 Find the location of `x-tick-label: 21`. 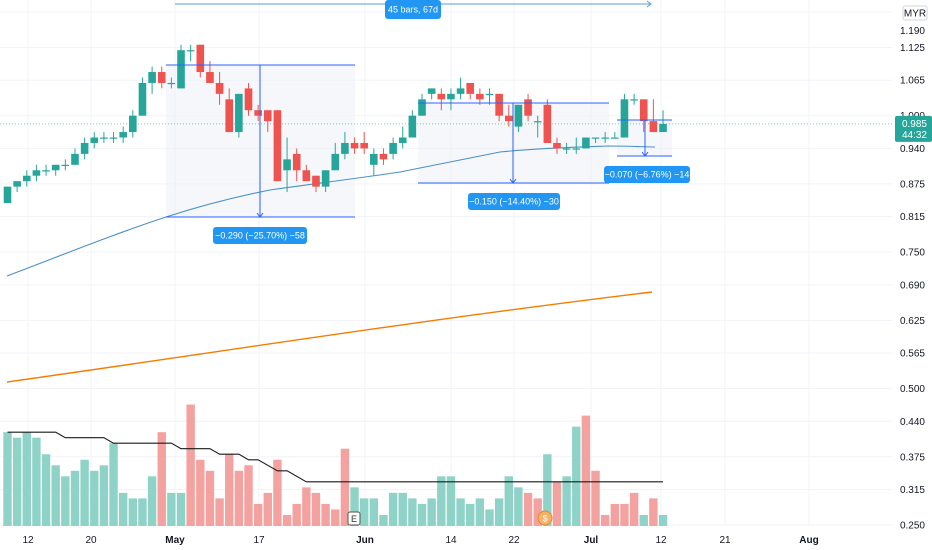

x-tick-label: 21 is located at coordinates (725, 540).